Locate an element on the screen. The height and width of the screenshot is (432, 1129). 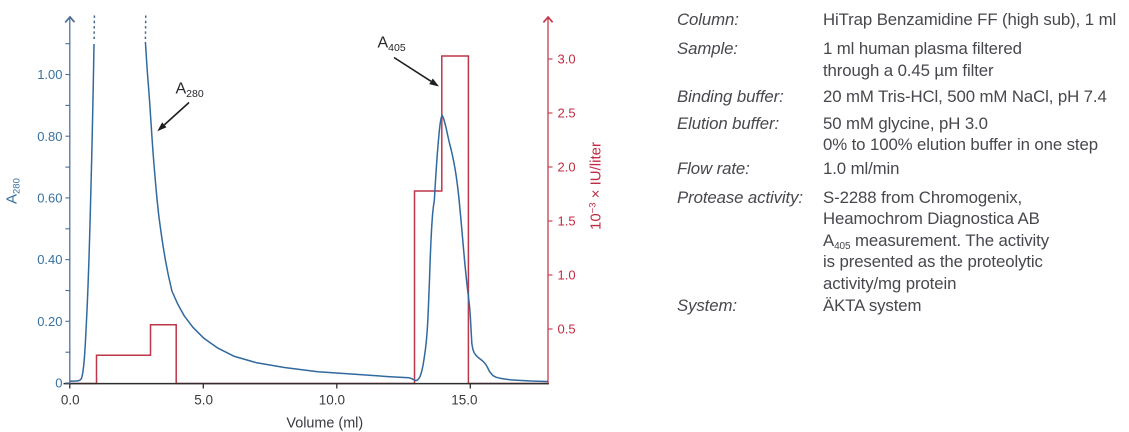
svg-text: 2.5 is located at coordinates (567, 112).